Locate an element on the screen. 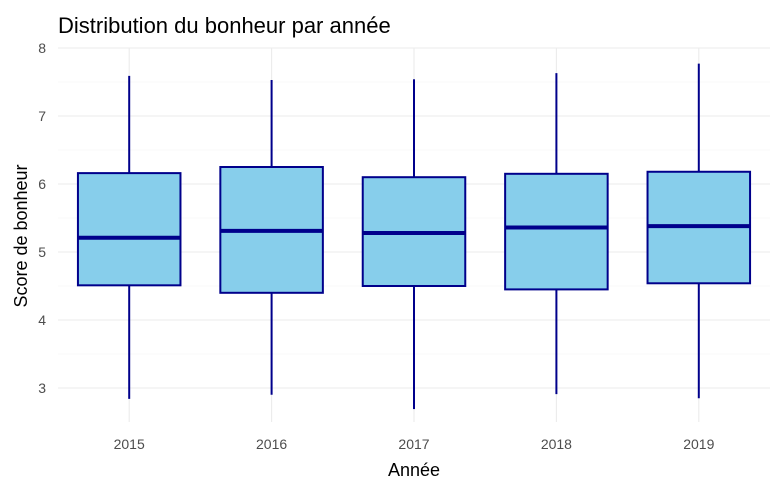  box-2019 is located at coordinates (699, 231).